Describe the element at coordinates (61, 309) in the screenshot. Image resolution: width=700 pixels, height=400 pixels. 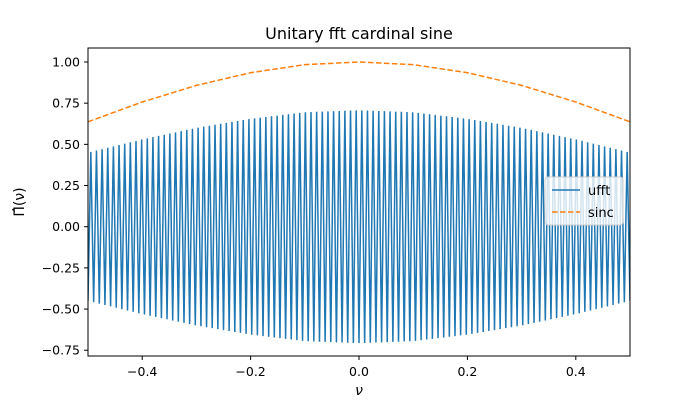
I see `y-tick-label: −0.50` at that location.